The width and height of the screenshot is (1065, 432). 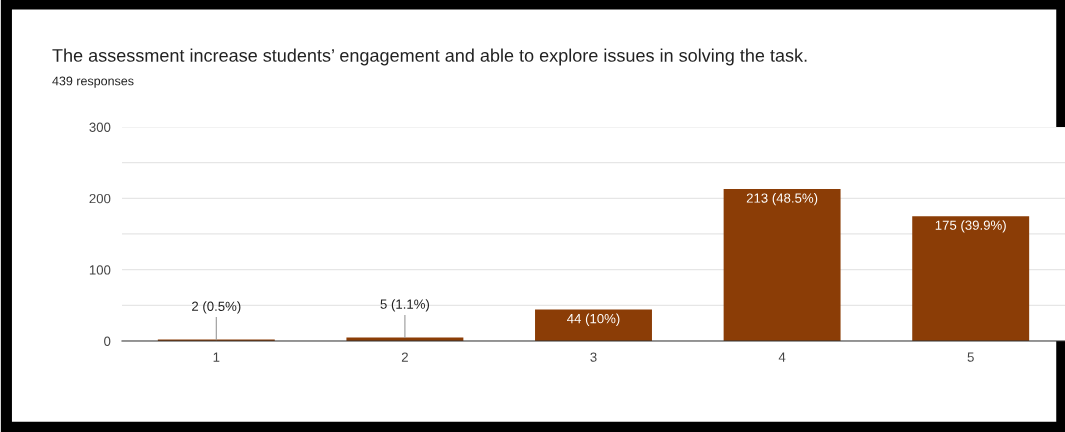 What do you see at coordinates (593, 357) in the screenshot?
I see `x-tick-label: 3` at bounding box center [593, 357].